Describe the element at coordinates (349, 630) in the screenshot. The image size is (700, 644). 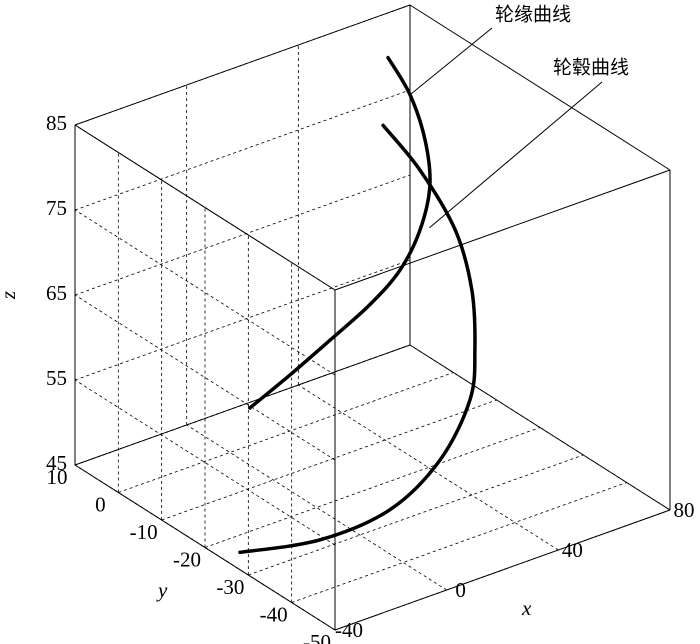
I see `x-tick-label: -40` at that location.